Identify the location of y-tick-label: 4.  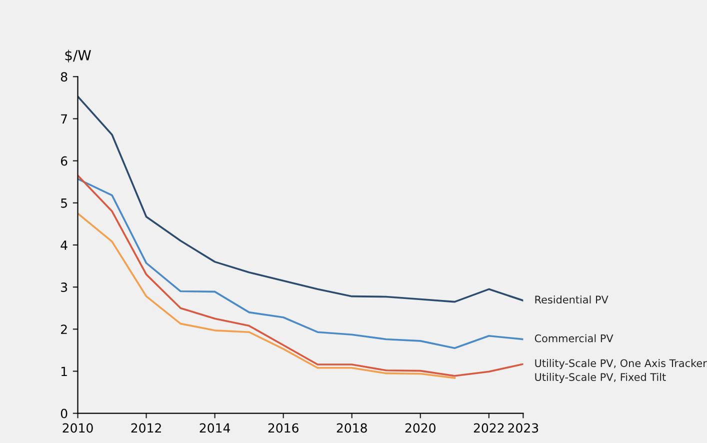
(64, 245).